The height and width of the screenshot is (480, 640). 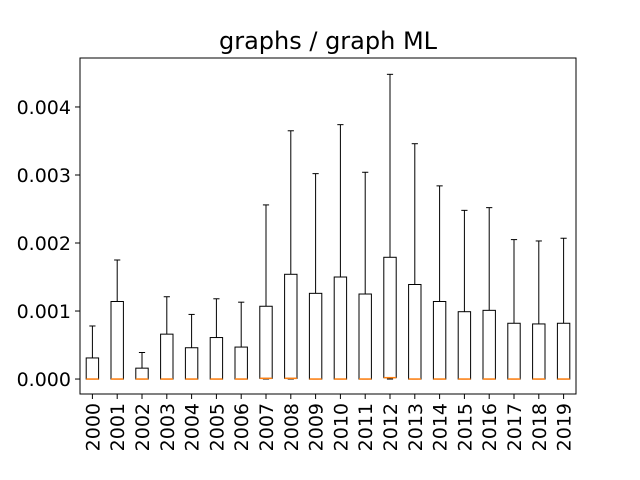 I want to click on y-tick-label: 0.001, so click(x=44, y=312).